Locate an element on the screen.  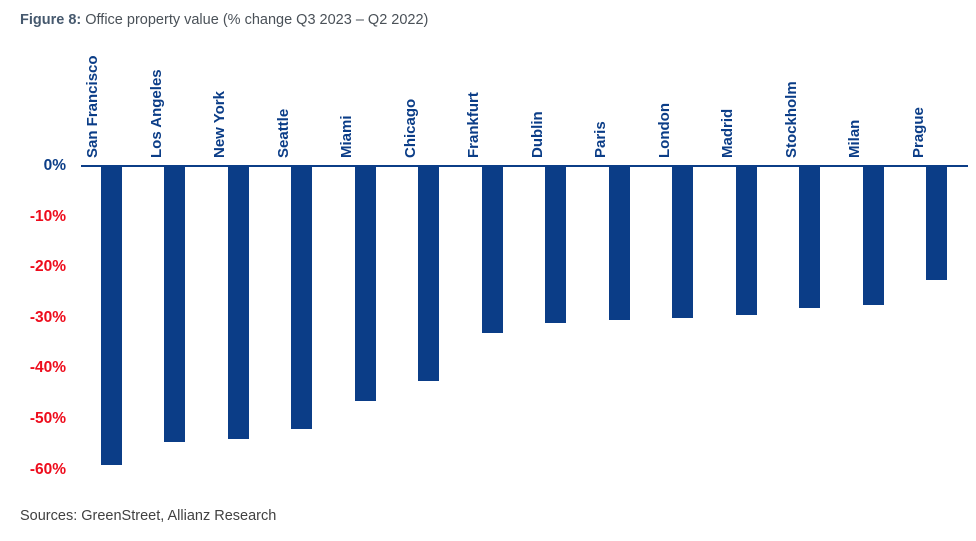
bar-miami is located at coordinates (365, 284).